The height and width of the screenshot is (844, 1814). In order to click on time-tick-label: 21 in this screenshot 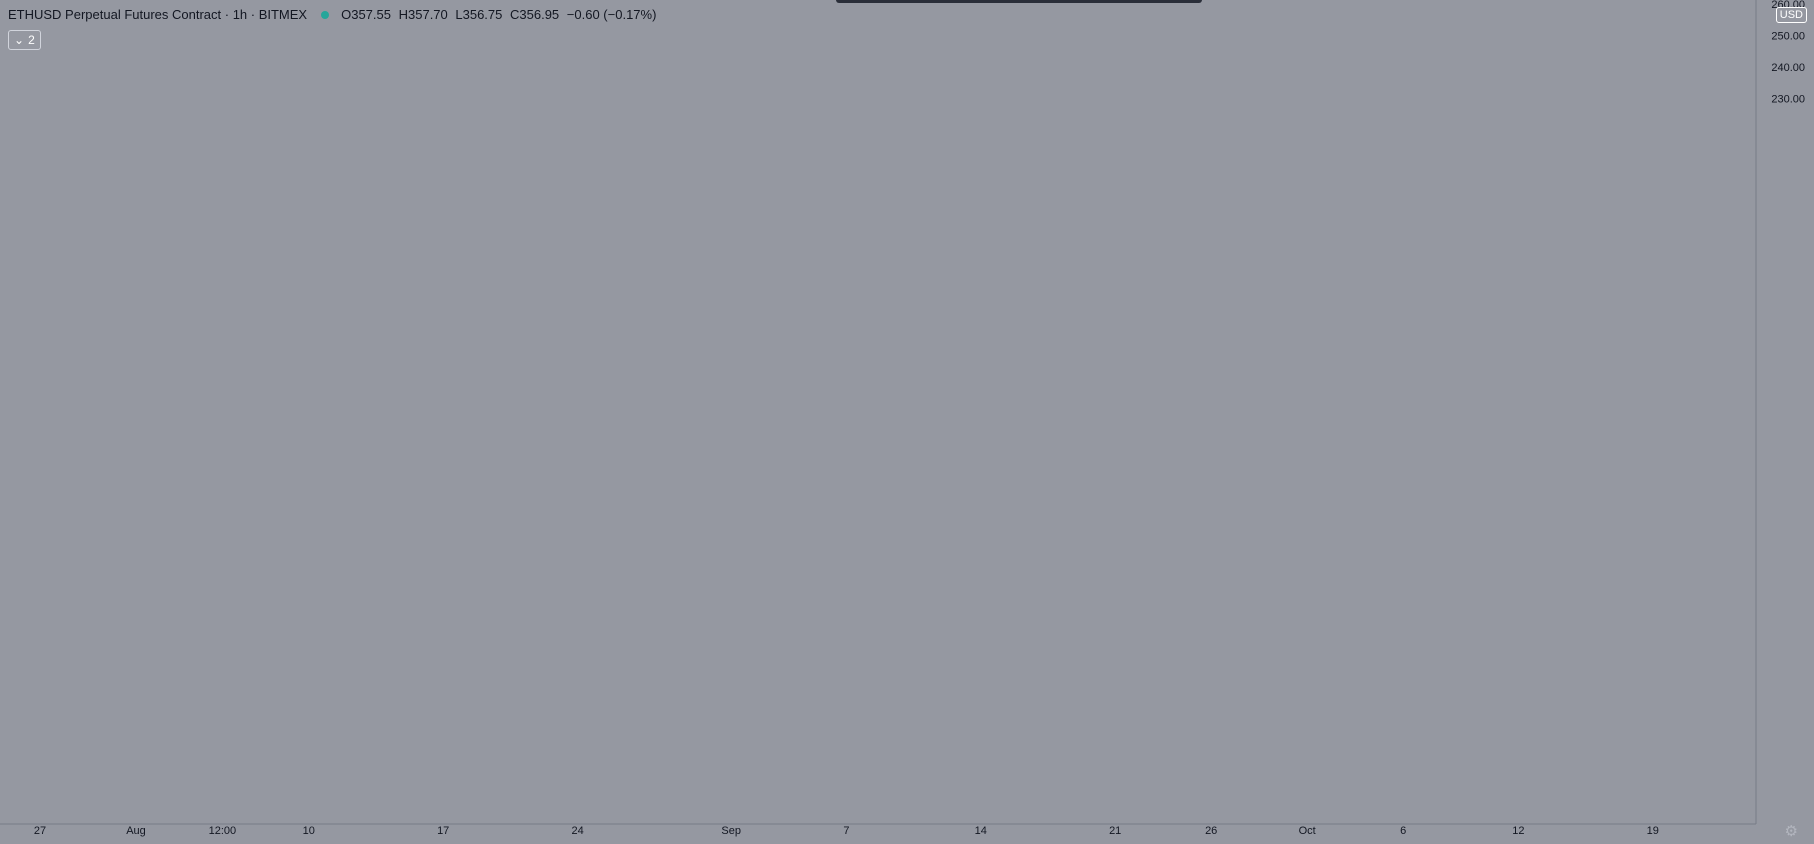, I will do `click(1115, 831)`.